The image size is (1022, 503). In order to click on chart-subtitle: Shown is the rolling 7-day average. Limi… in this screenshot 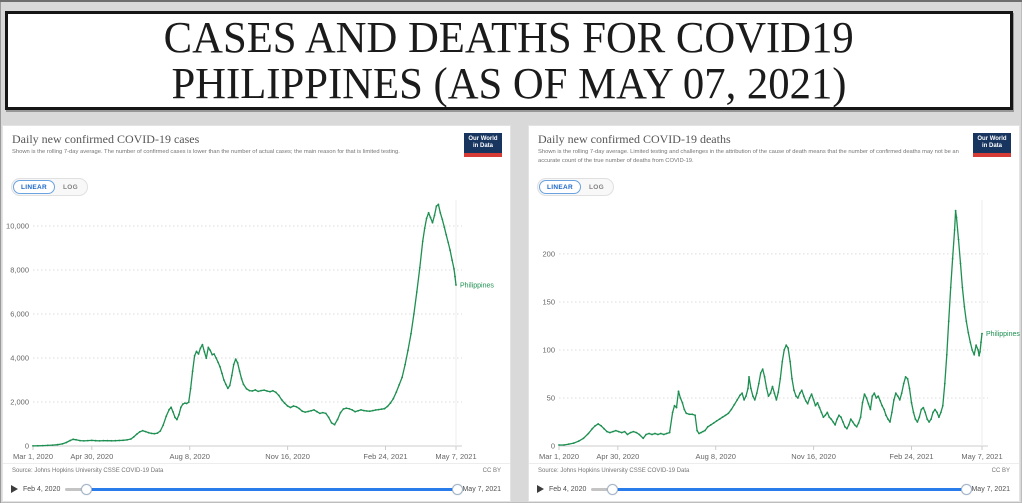, I will do `click(748, 156)`.